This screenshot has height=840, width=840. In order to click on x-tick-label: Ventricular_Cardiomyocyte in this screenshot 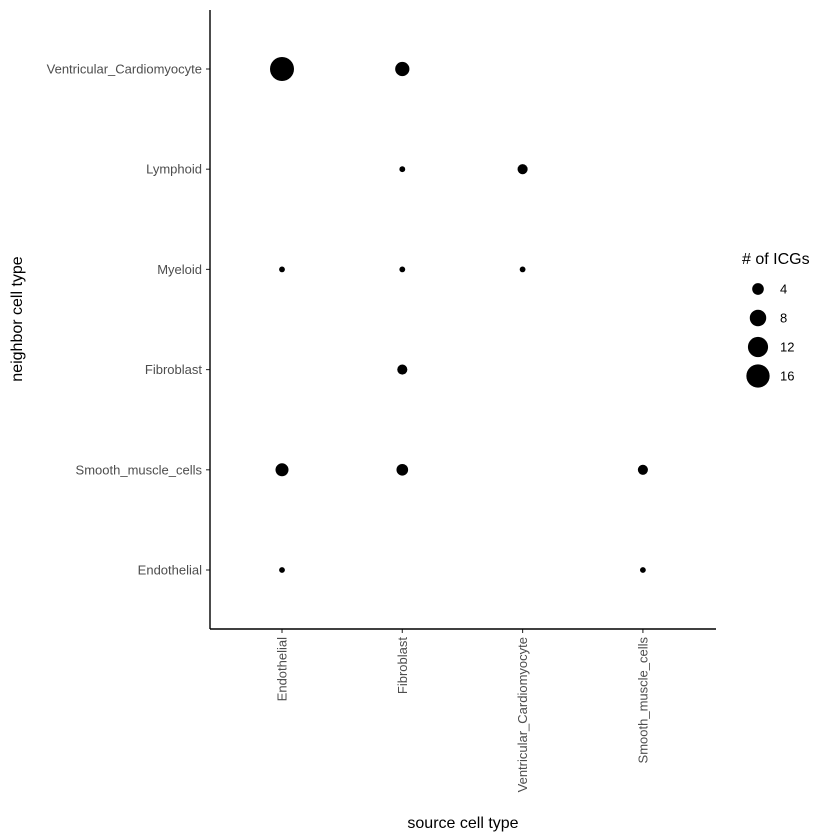, I will do `click(522, 714)`.